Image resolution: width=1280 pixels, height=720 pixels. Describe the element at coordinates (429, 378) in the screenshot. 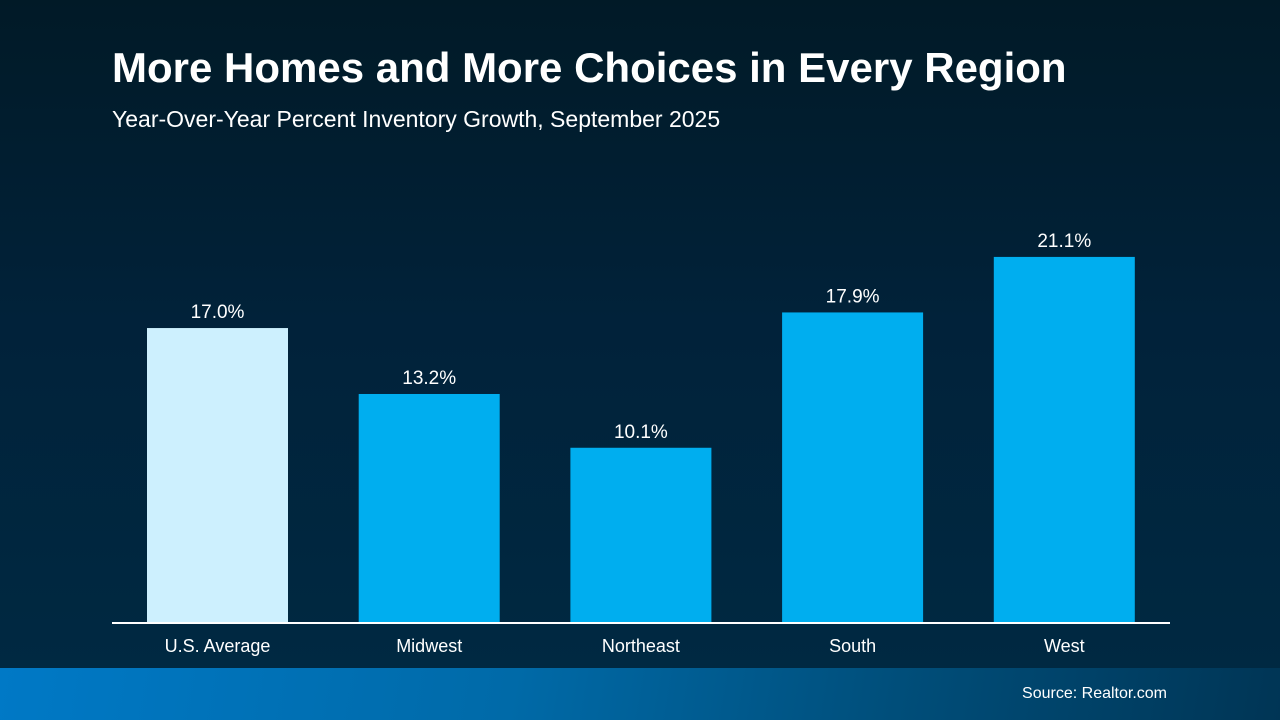

I see `data-label: 13.2%` at that location.